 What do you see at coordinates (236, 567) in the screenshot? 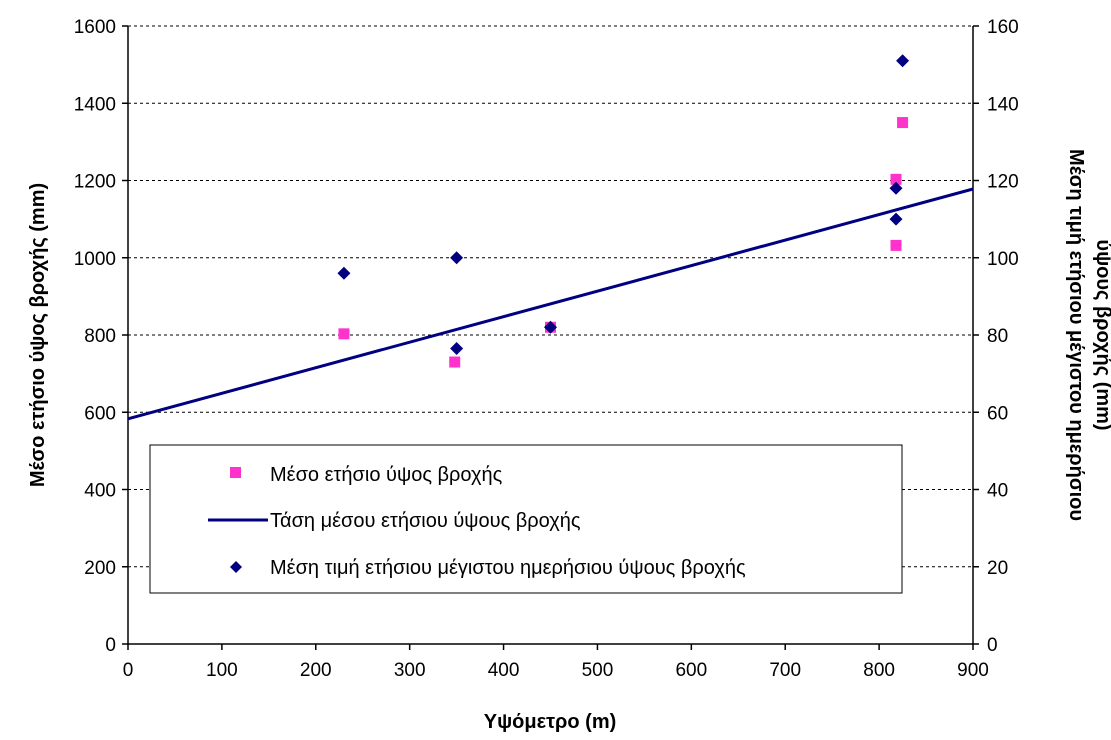
I see `legend-marker-diamond` at bounding box center [236, 567].